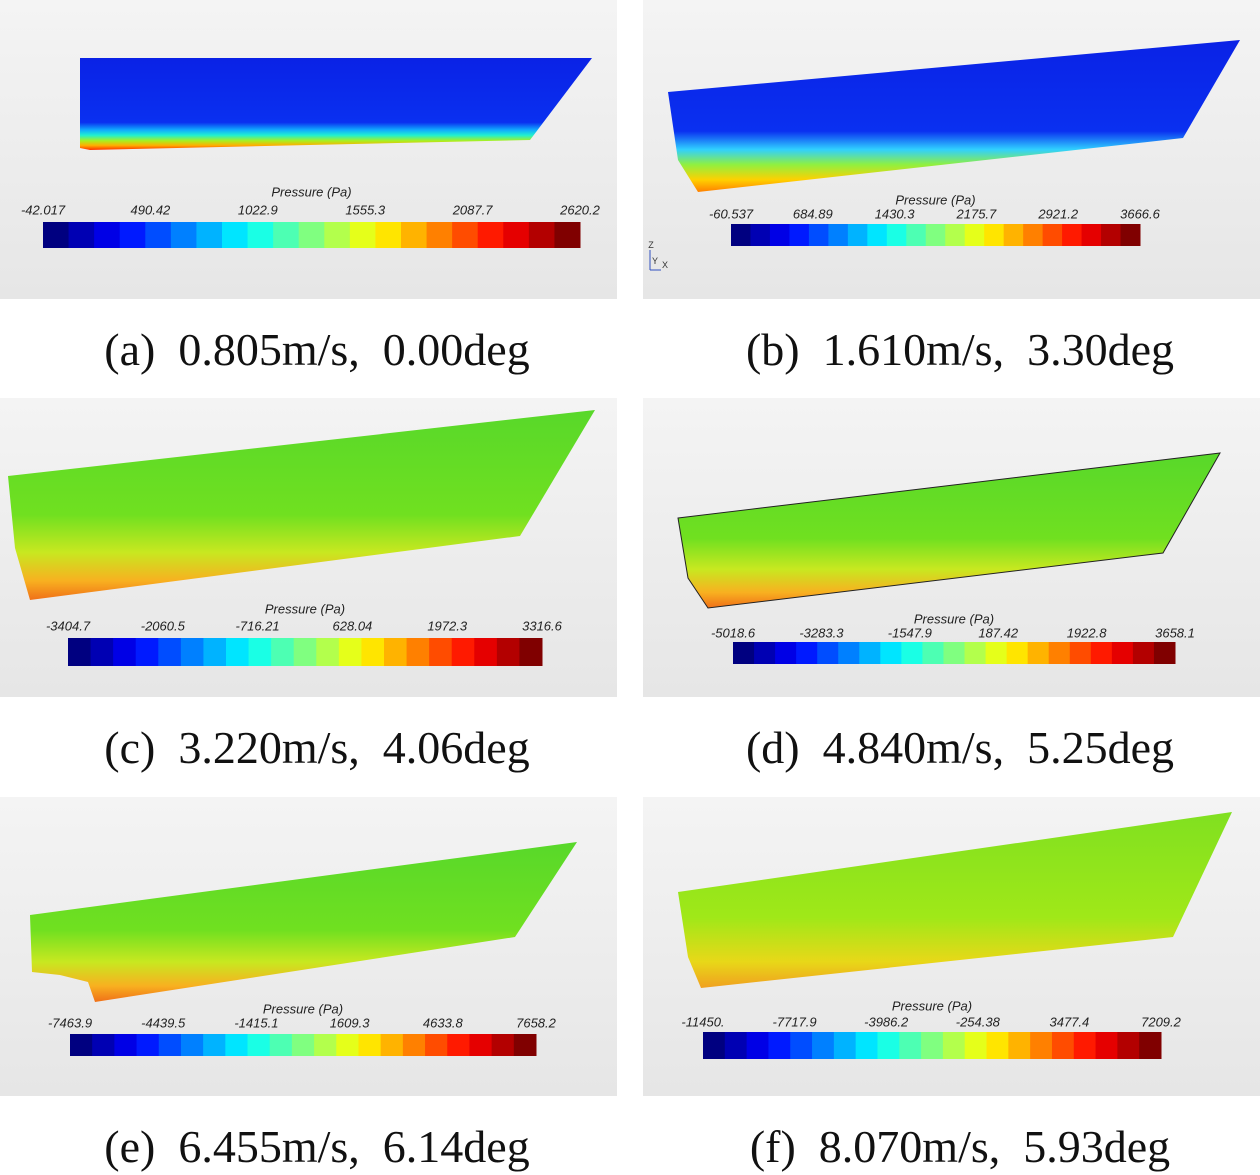  I want to click on colorbar-tick-label: 1972.3, so click(447, 625).